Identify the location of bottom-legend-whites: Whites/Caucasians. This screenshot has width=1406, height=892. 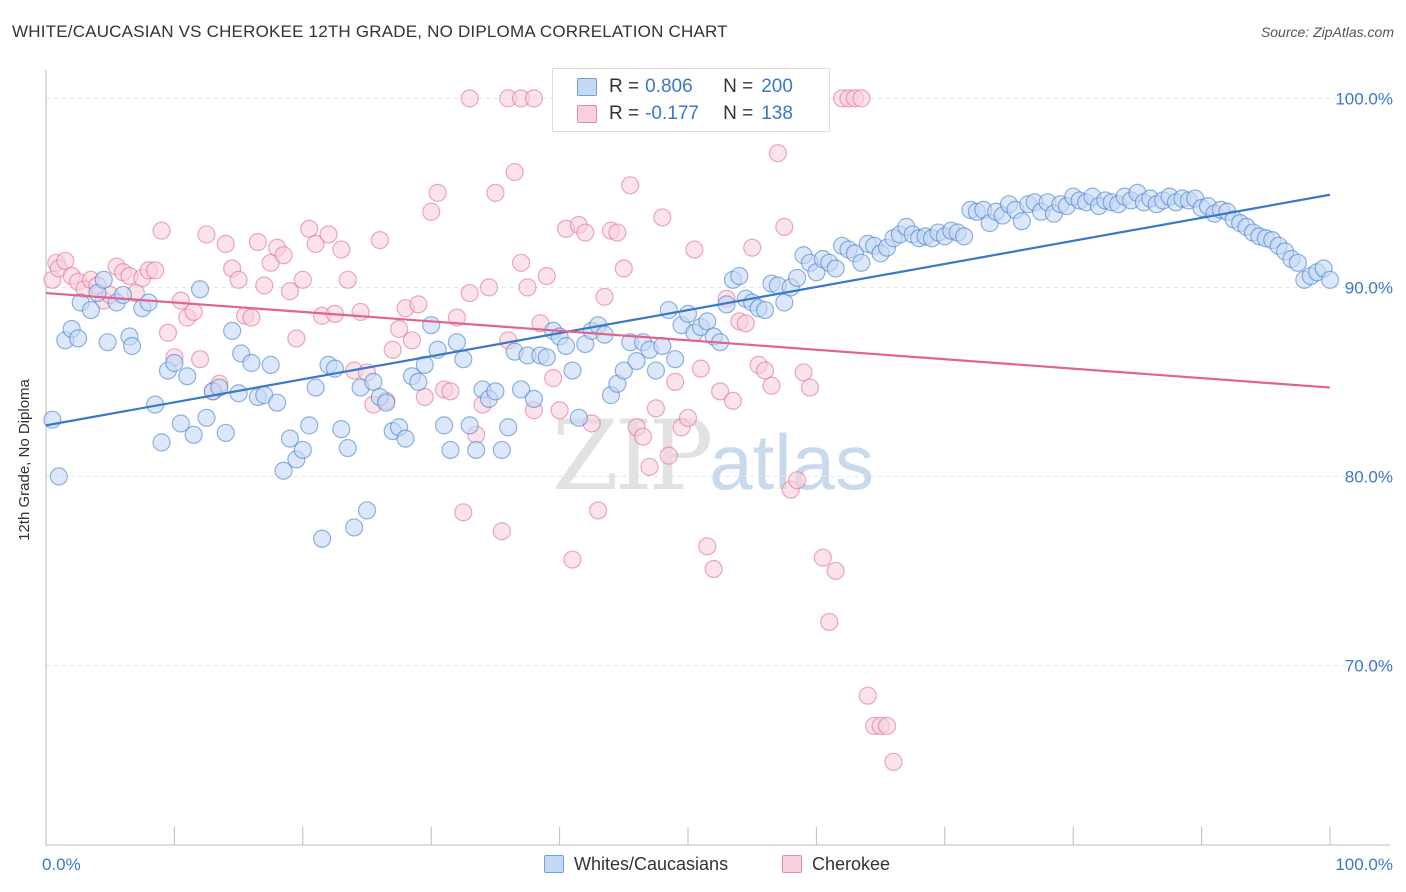
(636, 864).